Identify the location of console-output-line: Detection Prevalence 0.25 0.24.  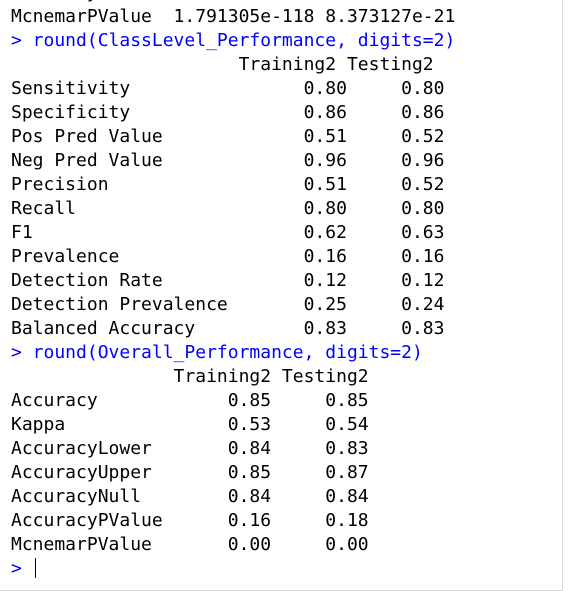
(228, 304).